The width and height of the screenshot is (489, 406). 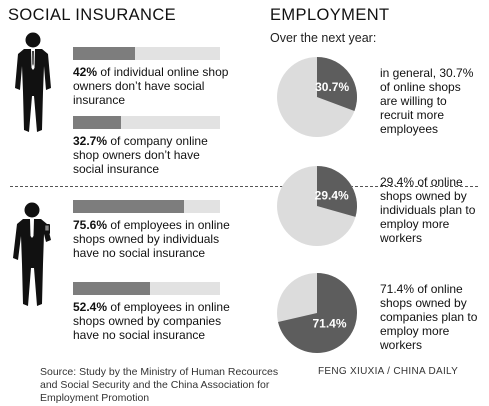 I want to click on pie-chart-2: 29.4%, so click(x=317, y=206).